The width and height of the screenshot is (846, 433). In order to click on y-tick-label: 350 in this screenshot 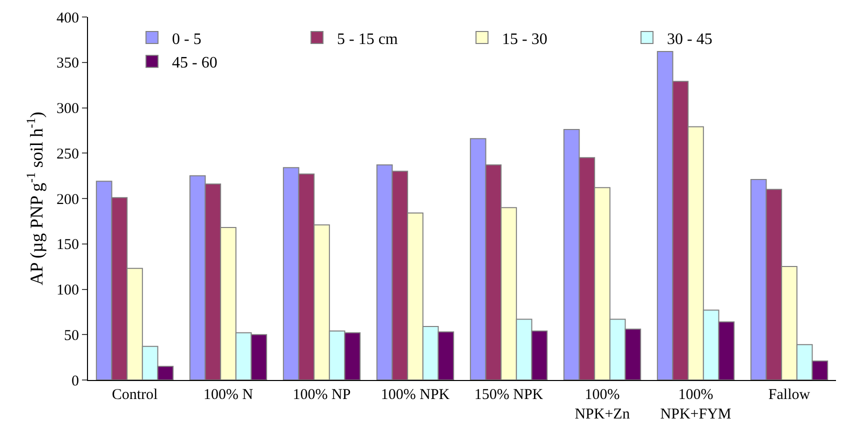, I will do `click(67, 64)`.